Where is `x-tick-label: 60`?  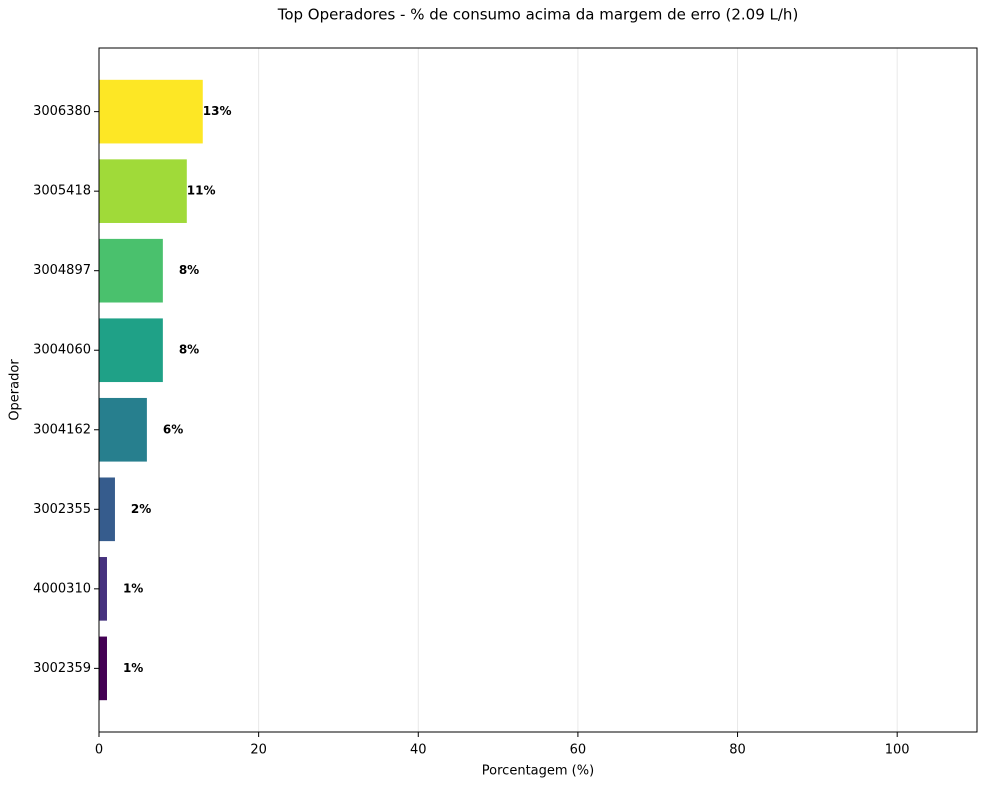 x-tick-label: 60 is located at coordinates (578, 750).